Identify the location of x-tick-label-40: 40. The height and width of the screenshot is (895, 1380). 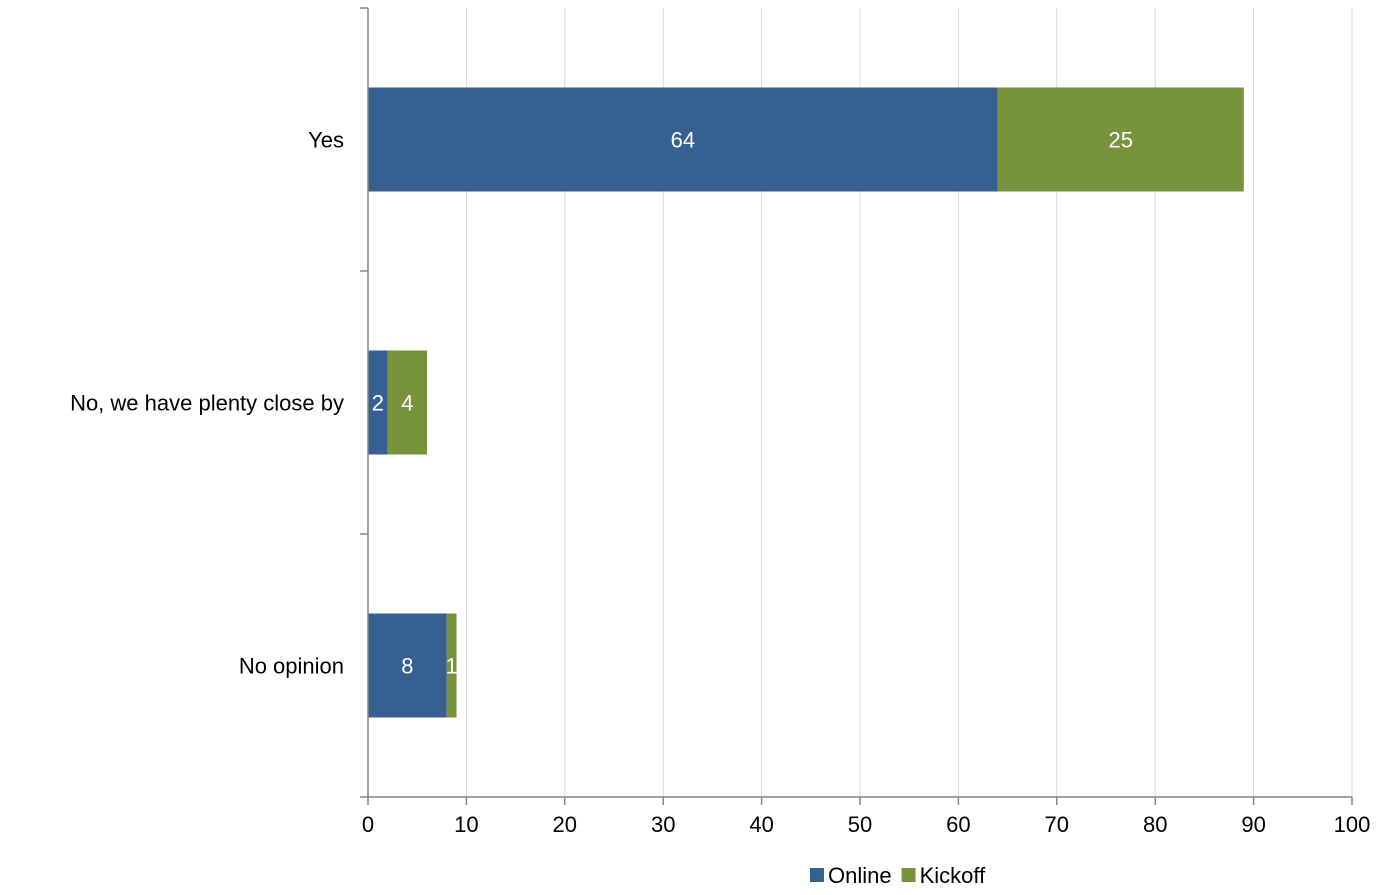
(761, 824).